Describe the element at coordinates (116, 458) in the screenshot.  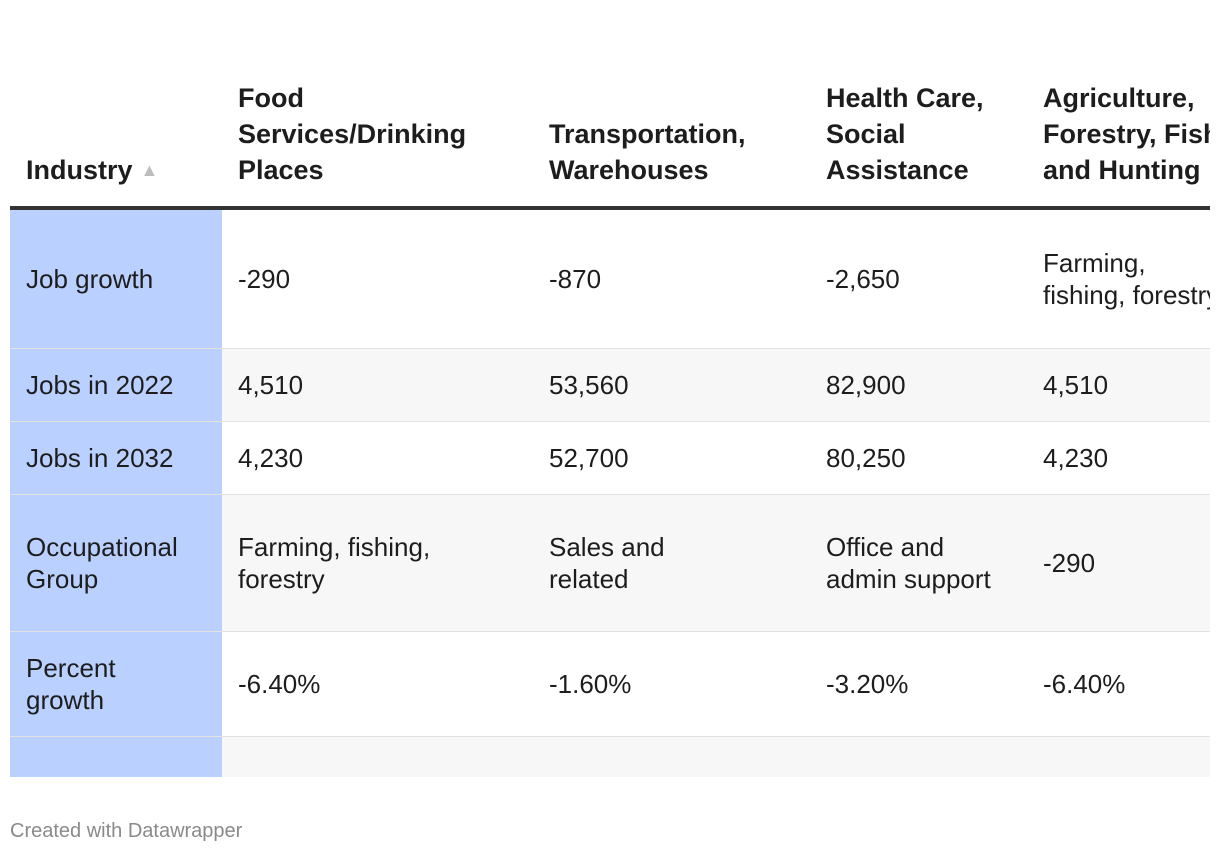
I see `row-label: Jobs in 2032` at that location.